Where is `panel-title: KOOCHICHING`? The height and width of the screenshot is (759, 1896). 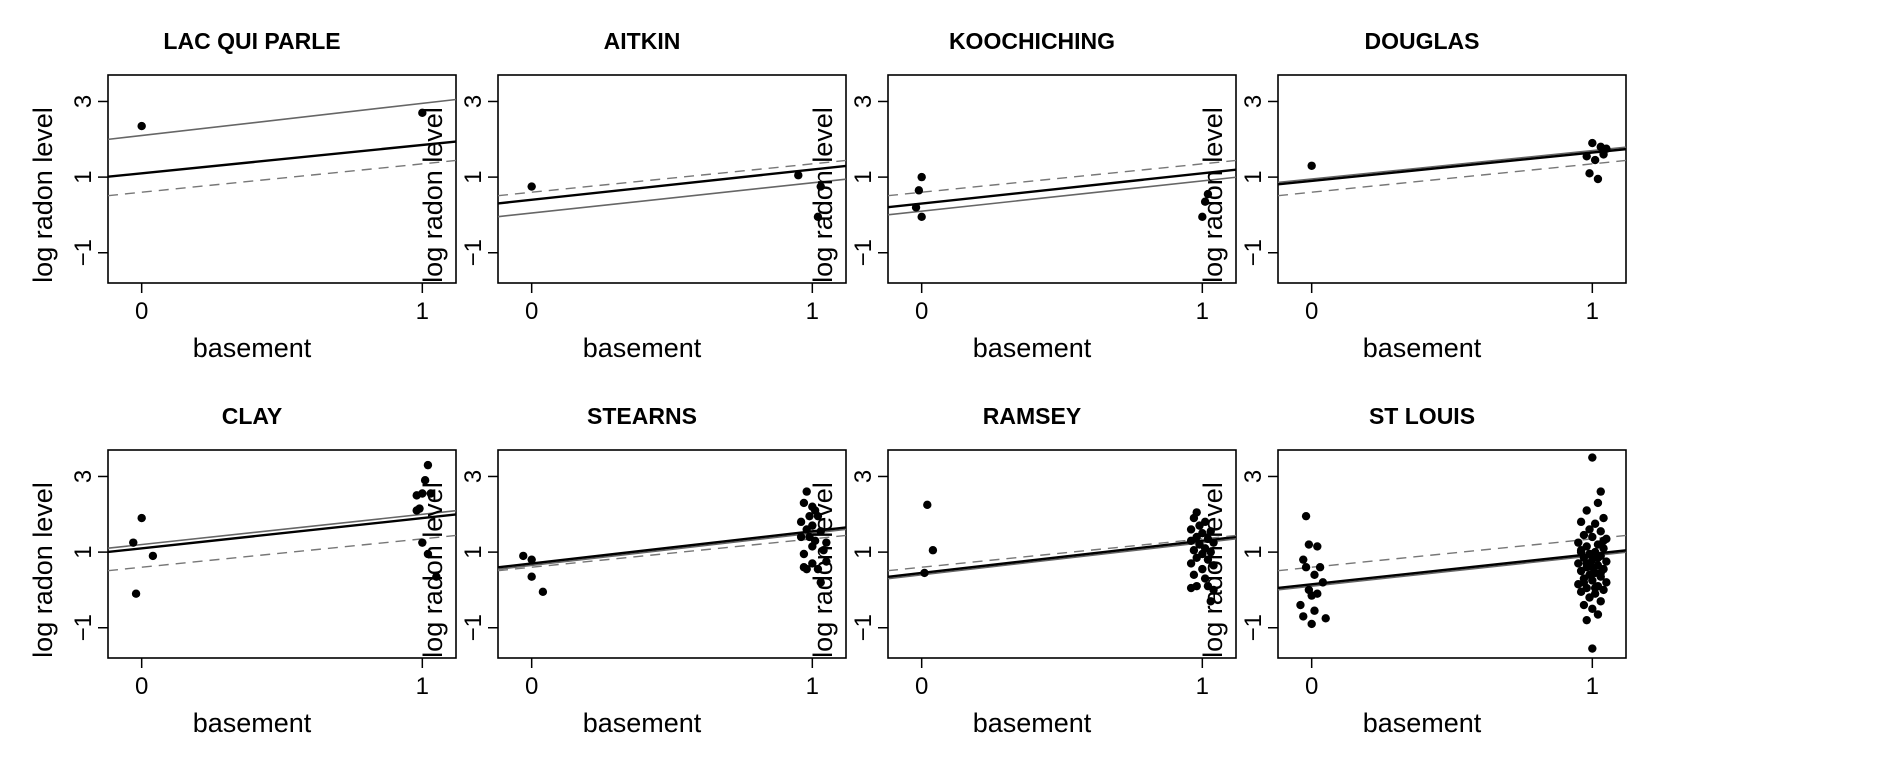 panel-title: KOOCHICHING is located at coordinates (1032, 41).